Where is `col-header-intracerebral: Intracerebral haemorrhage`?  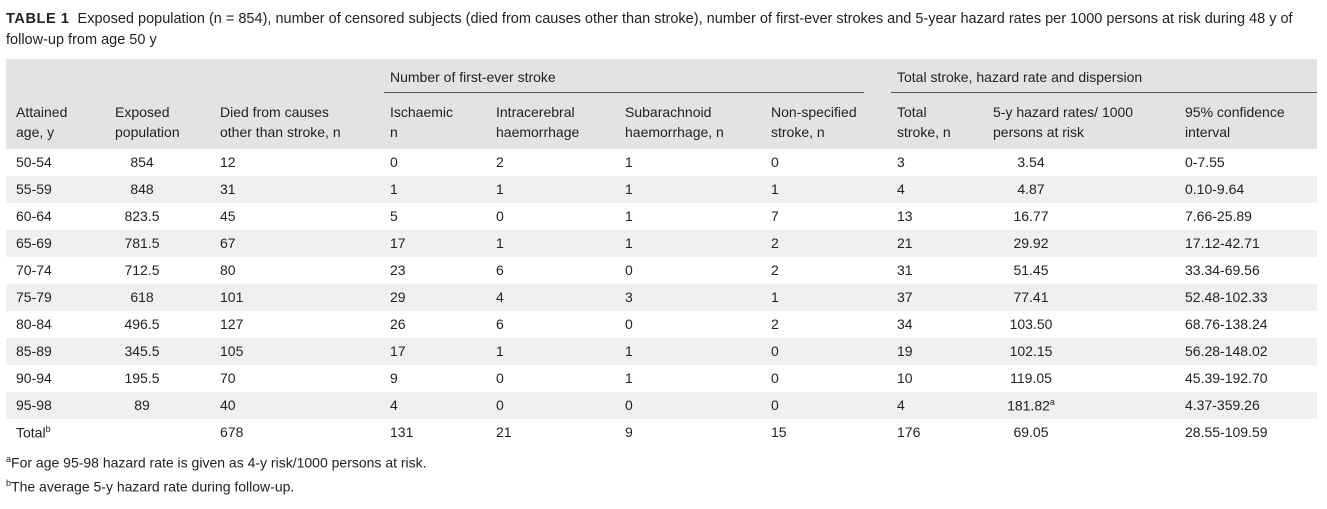
col-header-intracerebral: Intracerebral haemorrhage is located at coordinates (538, 122).